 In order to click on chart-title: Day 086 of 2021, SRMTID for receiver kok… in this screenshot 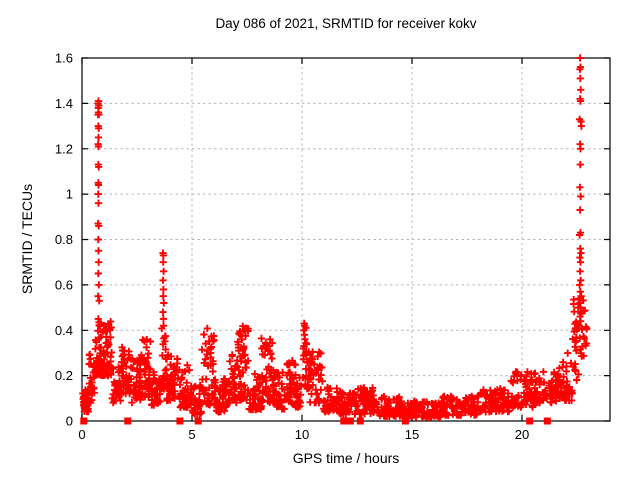, I will do `click(346, 23)`.